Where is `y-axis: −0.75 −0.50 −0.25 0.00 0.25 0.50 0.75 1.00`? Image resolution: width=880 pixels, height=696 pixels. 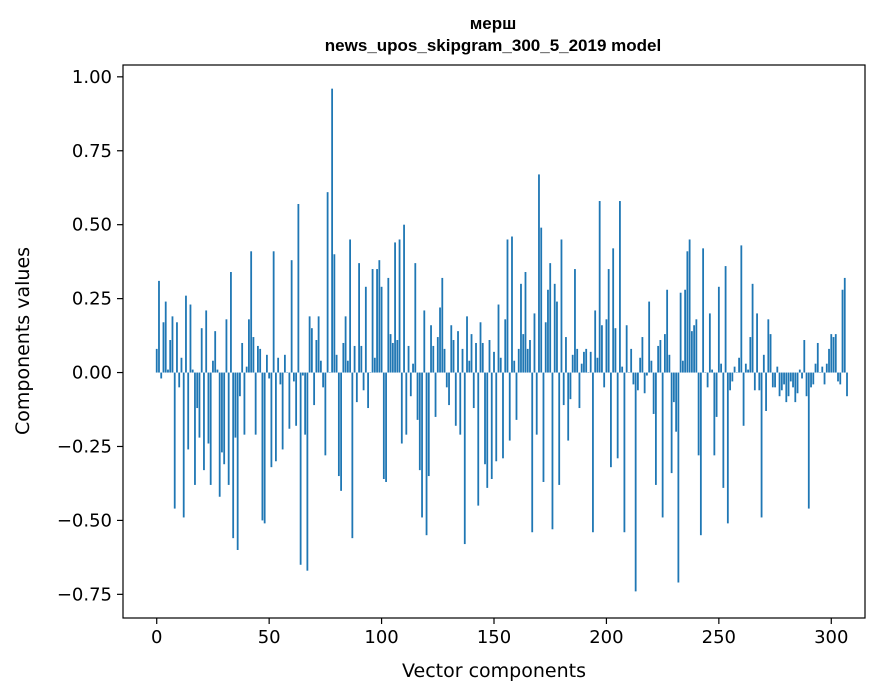
y-axis: −0.75 −0.50 −0.25 0.00 0.25 0.50 0.75 1.00 is located at coordinates (90, 336).